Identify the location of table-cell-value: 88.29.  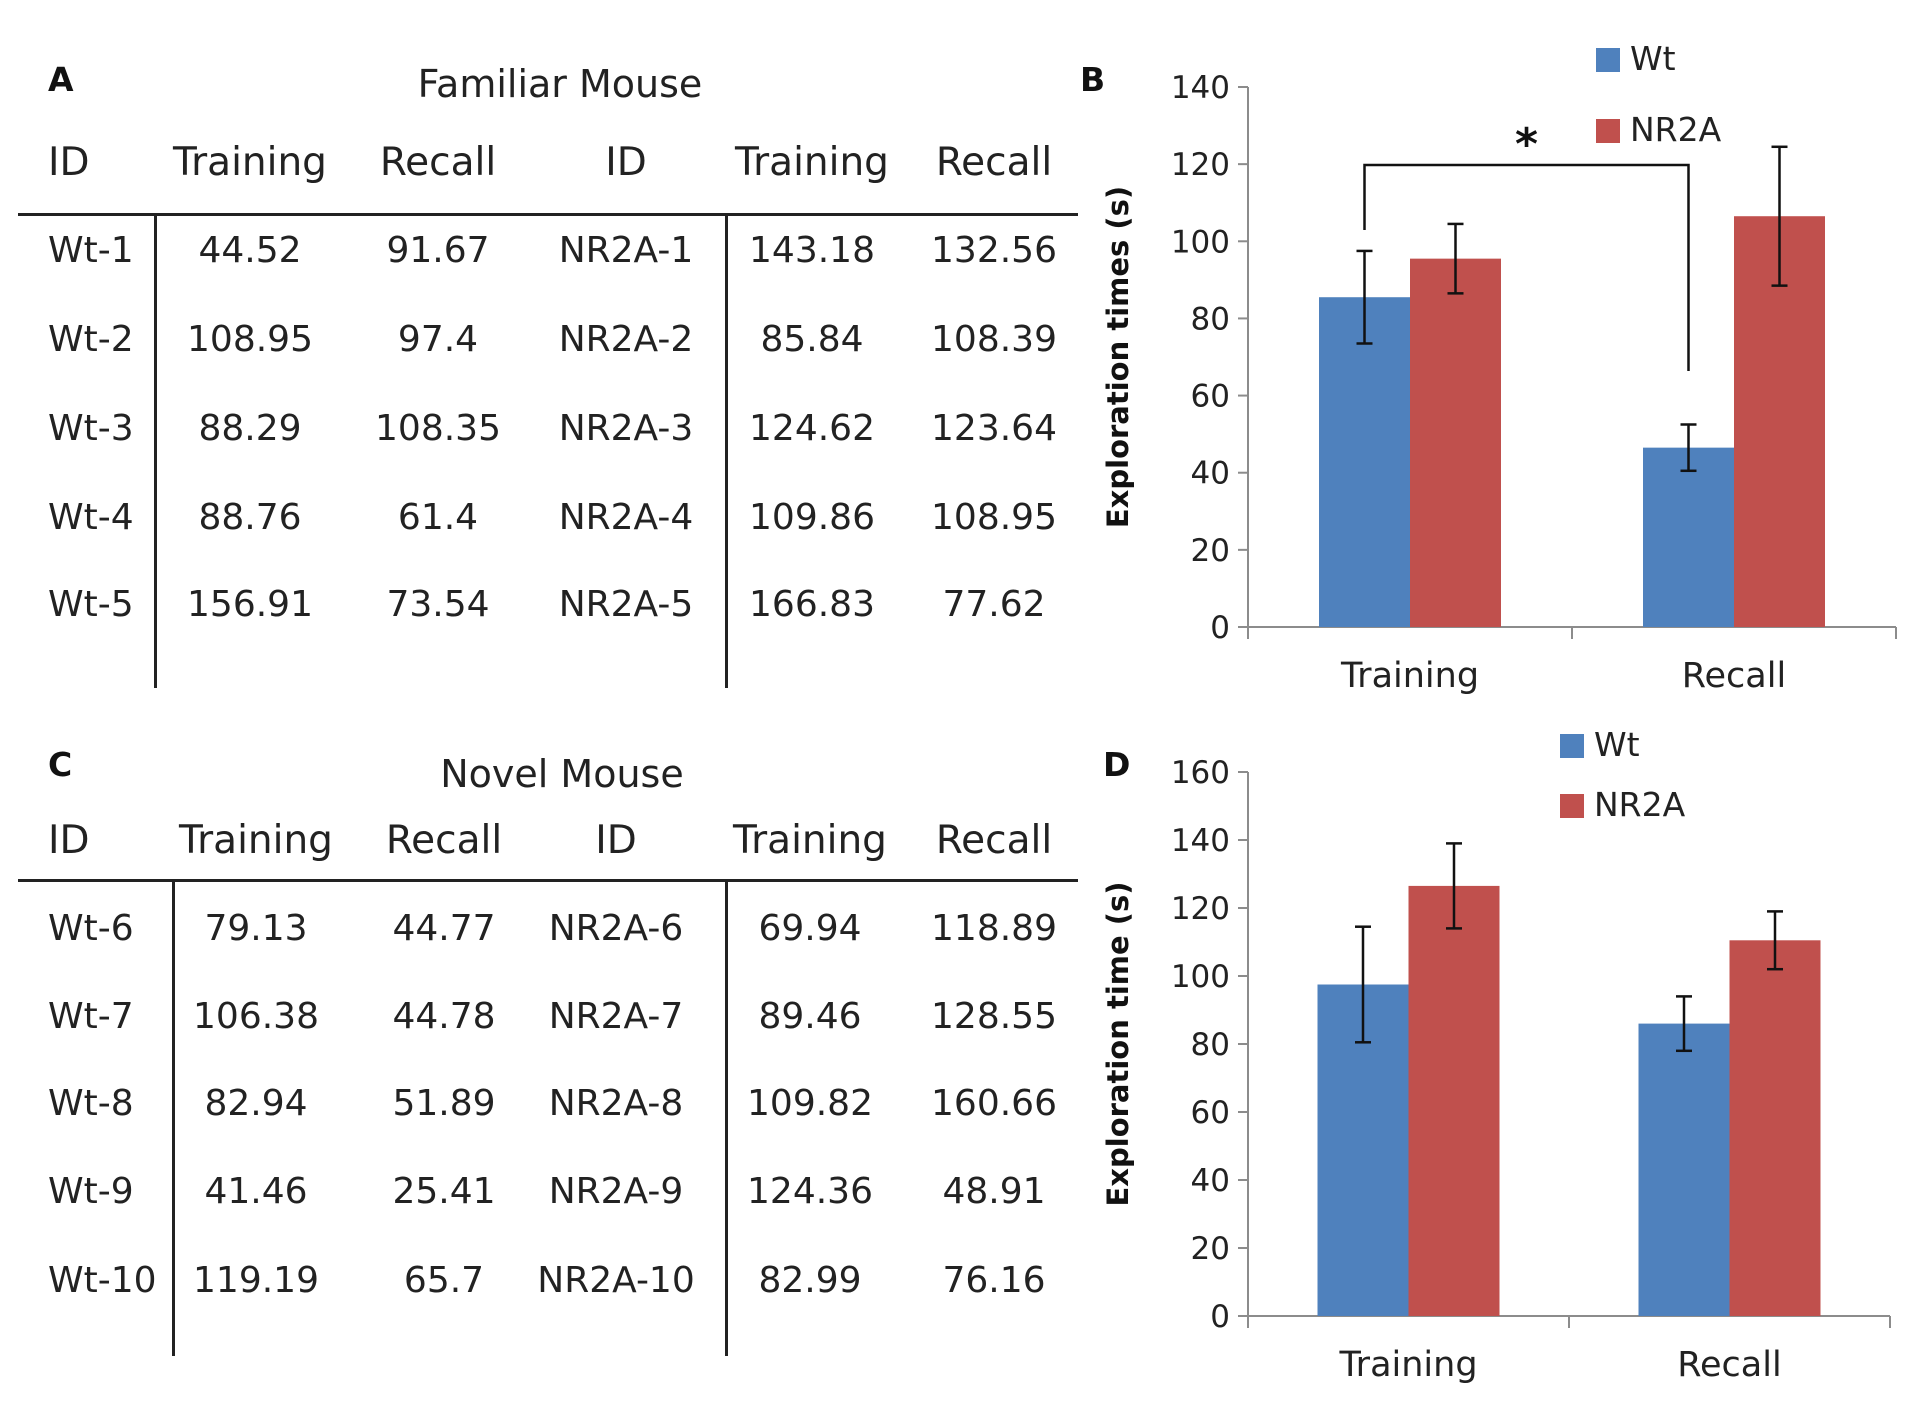
(250, 428).